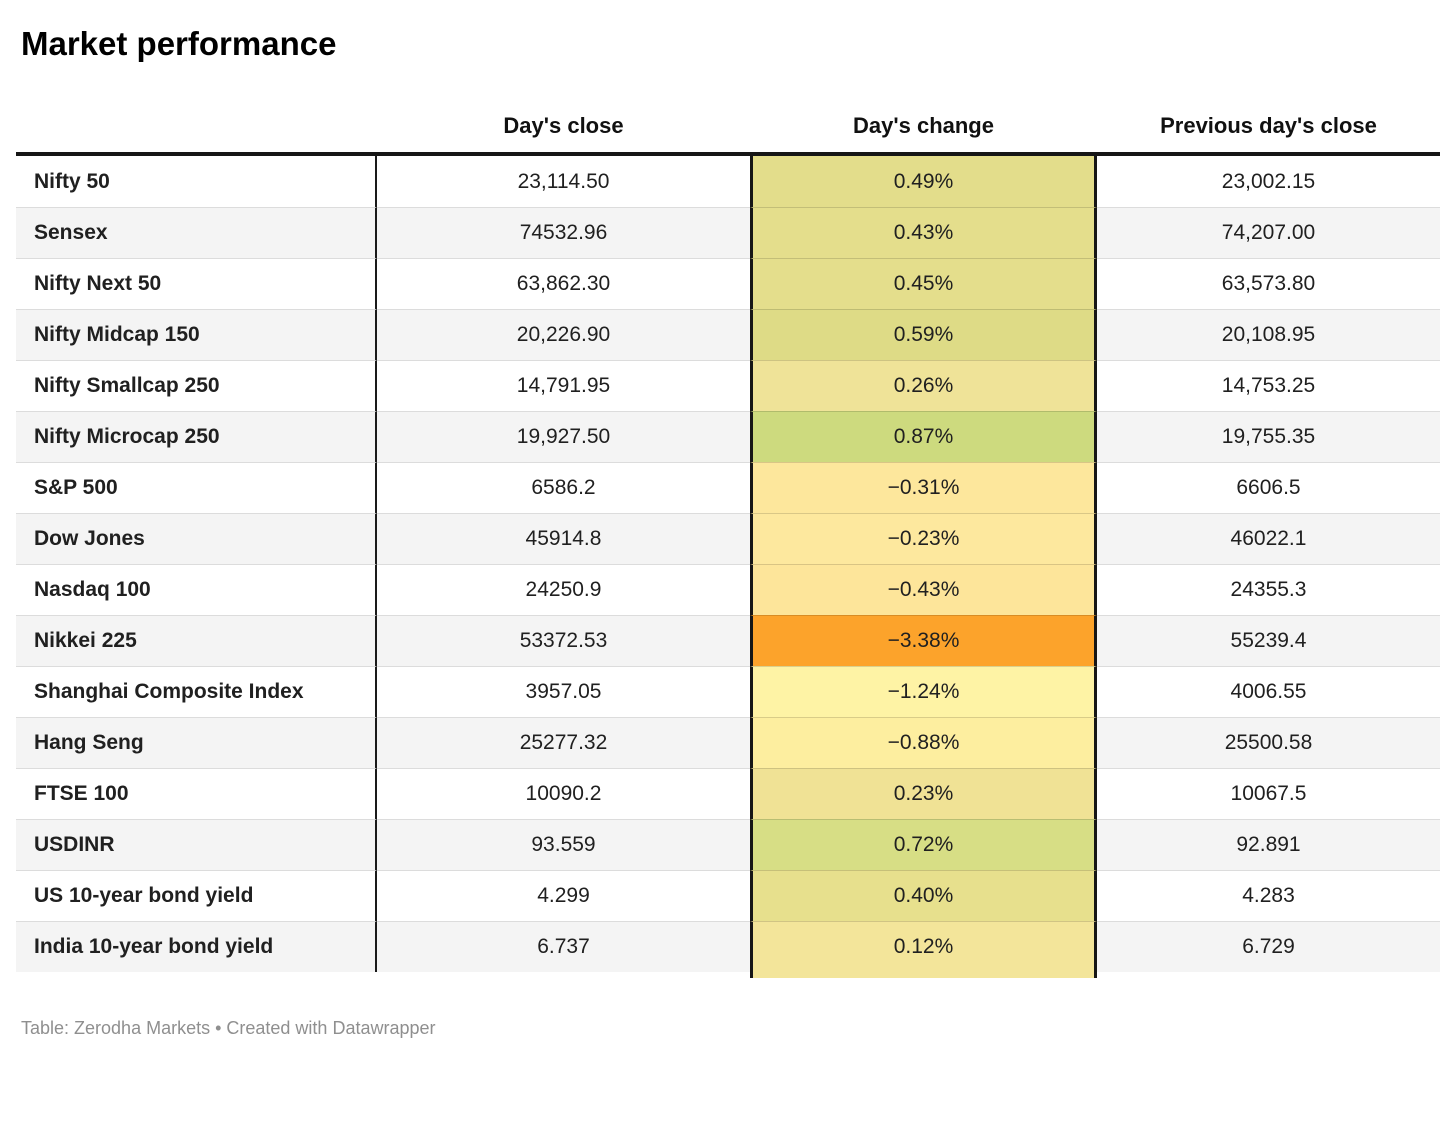 This screenshot has width=1456, height=1125. I want to click on header-previous-days-close: Previous day's close, so click(1268, 125).